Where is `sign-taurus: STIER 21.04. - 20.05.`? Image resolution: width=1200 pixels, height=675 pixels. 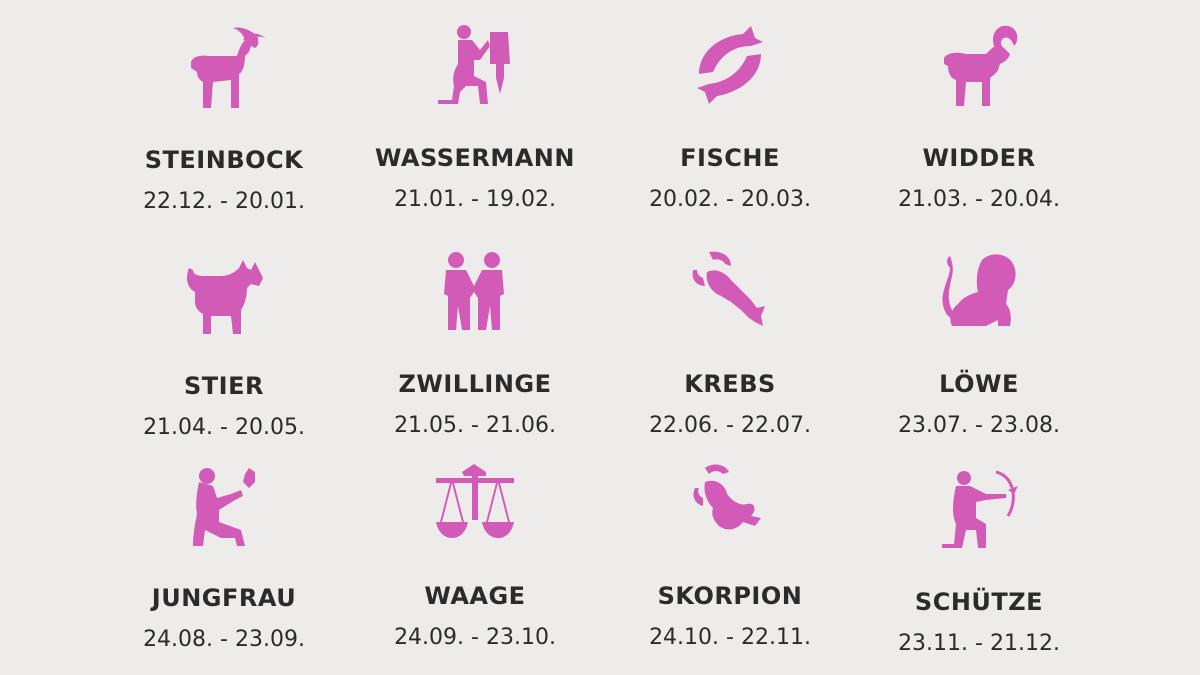
sign-taurus: STIER 21.04. - 20.05. is located at coordinates (224, 344).